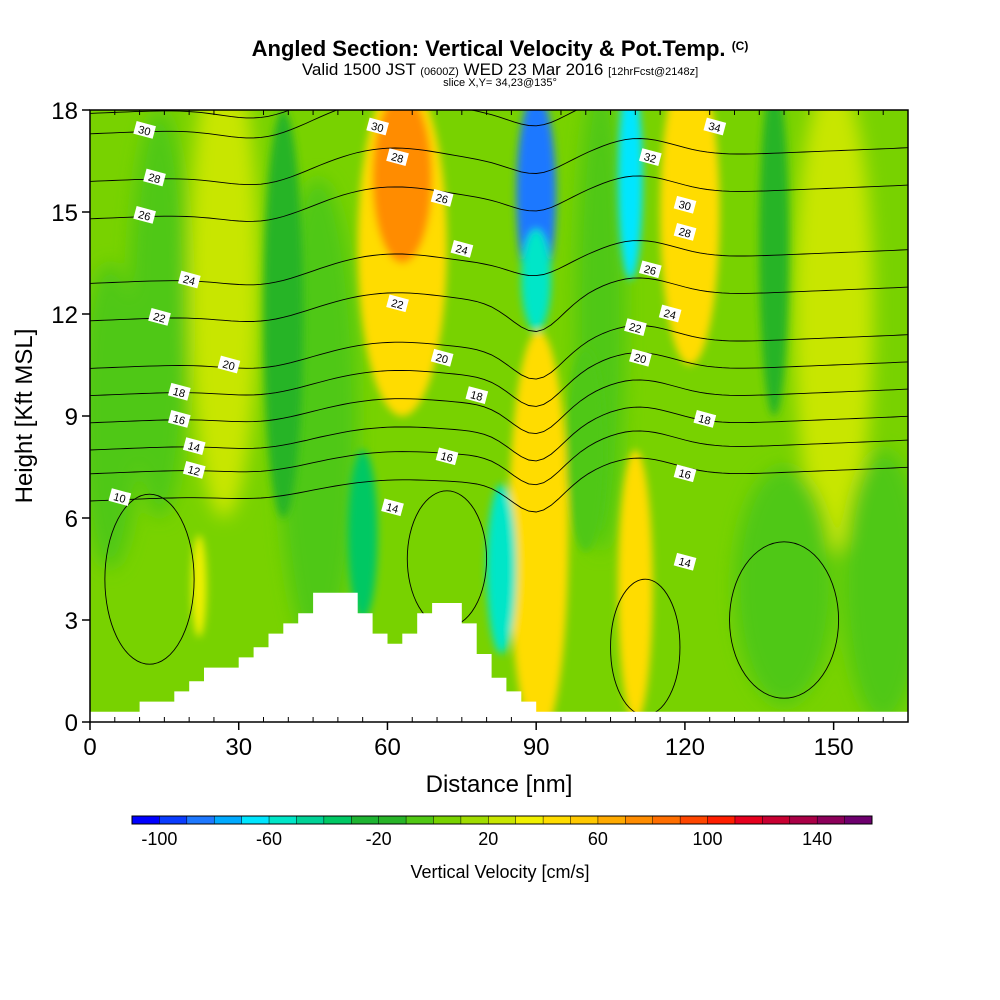  Describe the element at coordinates (499, 784) in the screenshot. I see `x-axis-label: Distance [nm]` at that location.